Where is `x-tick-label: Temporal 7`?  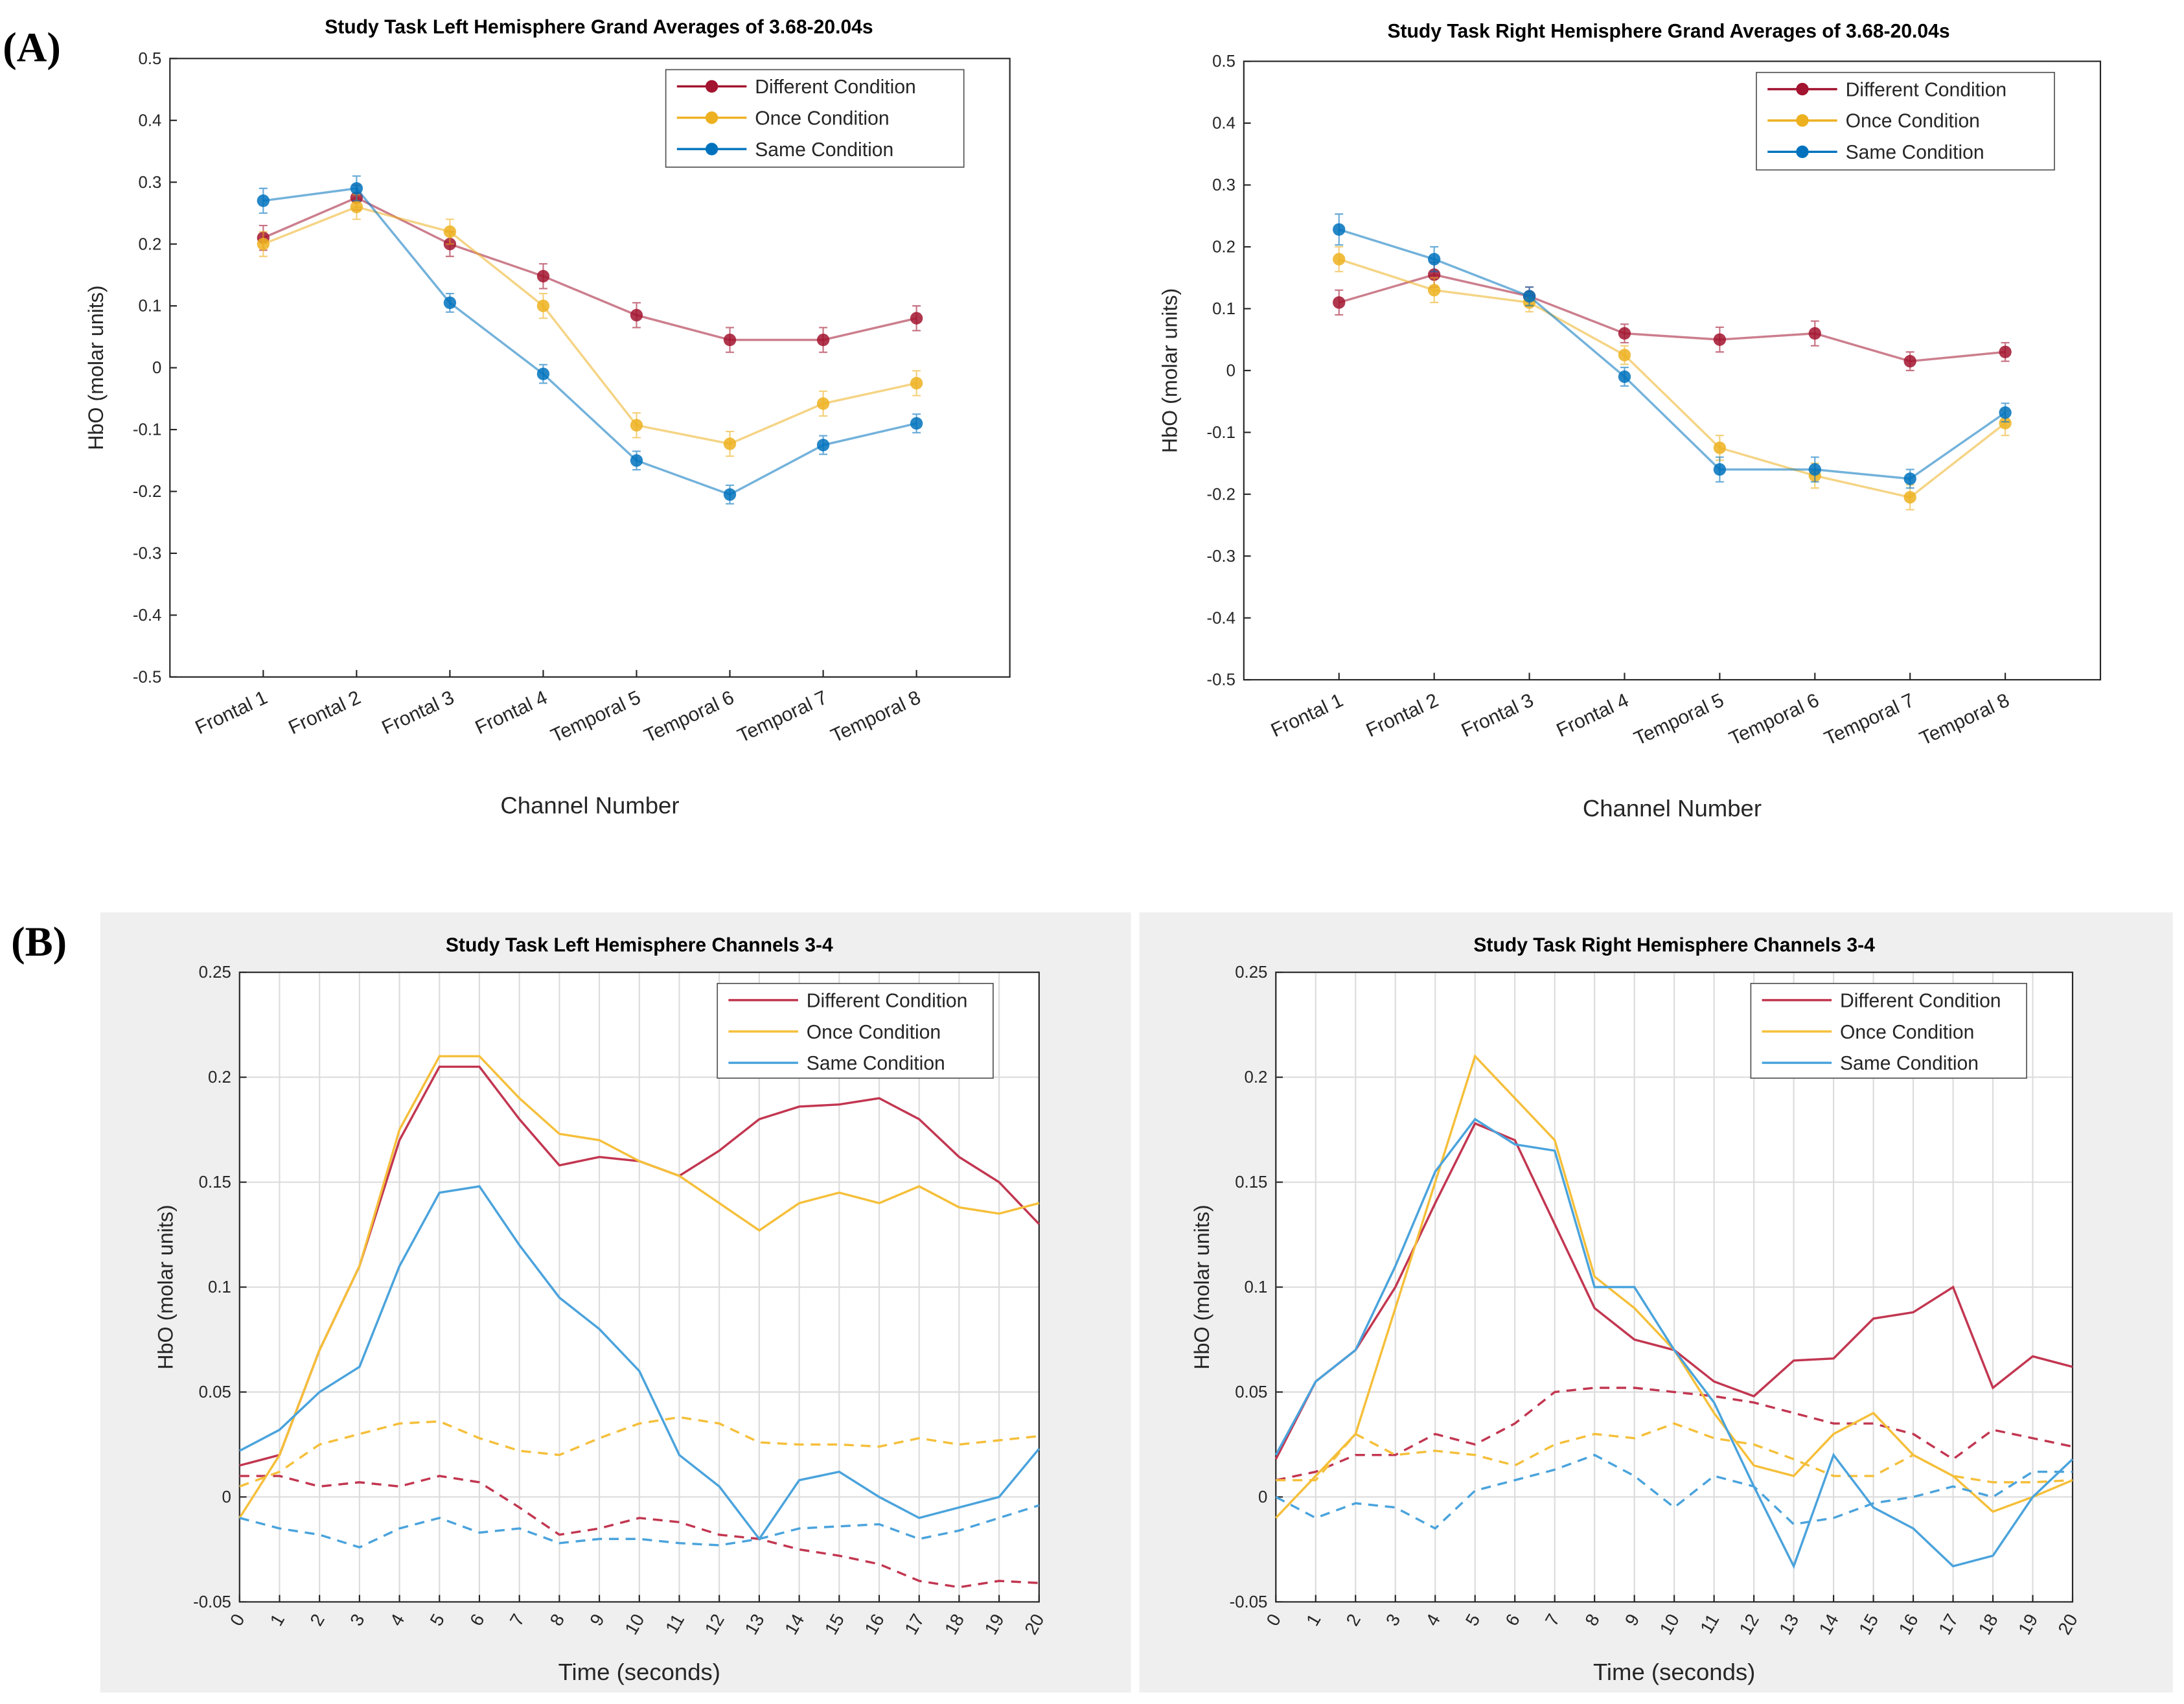
x-tick-label: Temporal 7 is located at coordinates (783, 717).